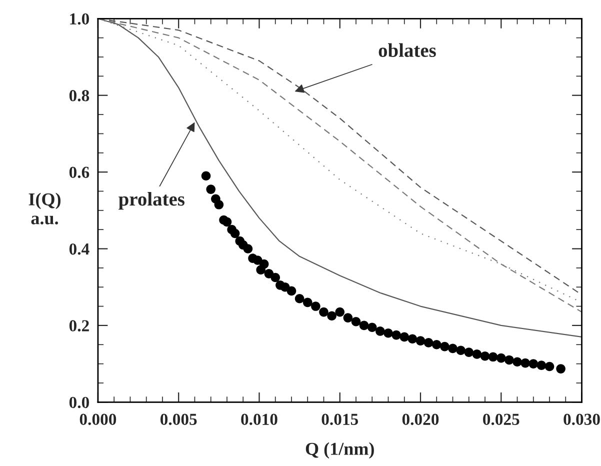  Describe the element at coordinates (79, 326) in the screenshot. I see `y-tick-label: 0.2` at that location.